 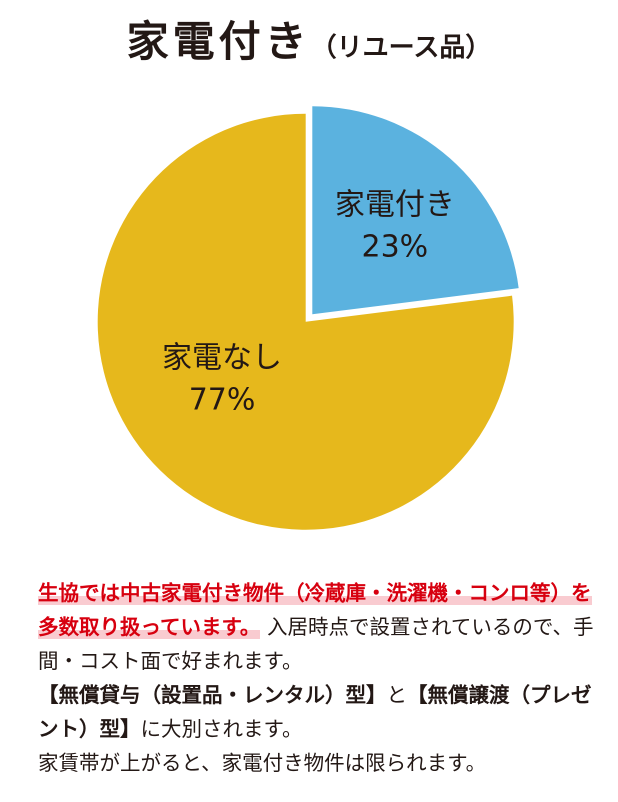 What do you see at coordinates (218, 41) in the screenshot?
I see `chart-title-main: 家電付き` at bounding box center [218, 41].